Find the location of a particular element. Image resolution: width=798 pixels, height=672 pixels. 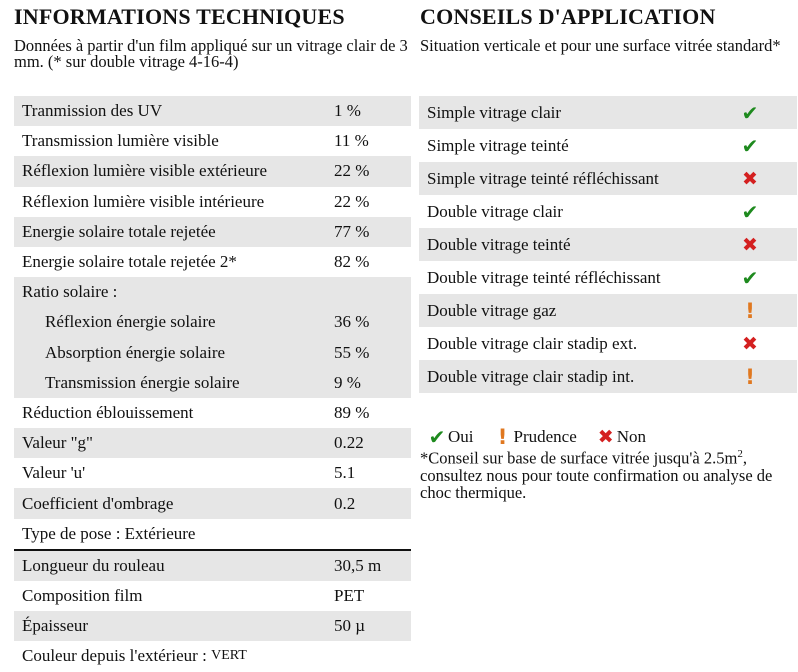

note-superscript: 2 is located at coordinates (740, 454).